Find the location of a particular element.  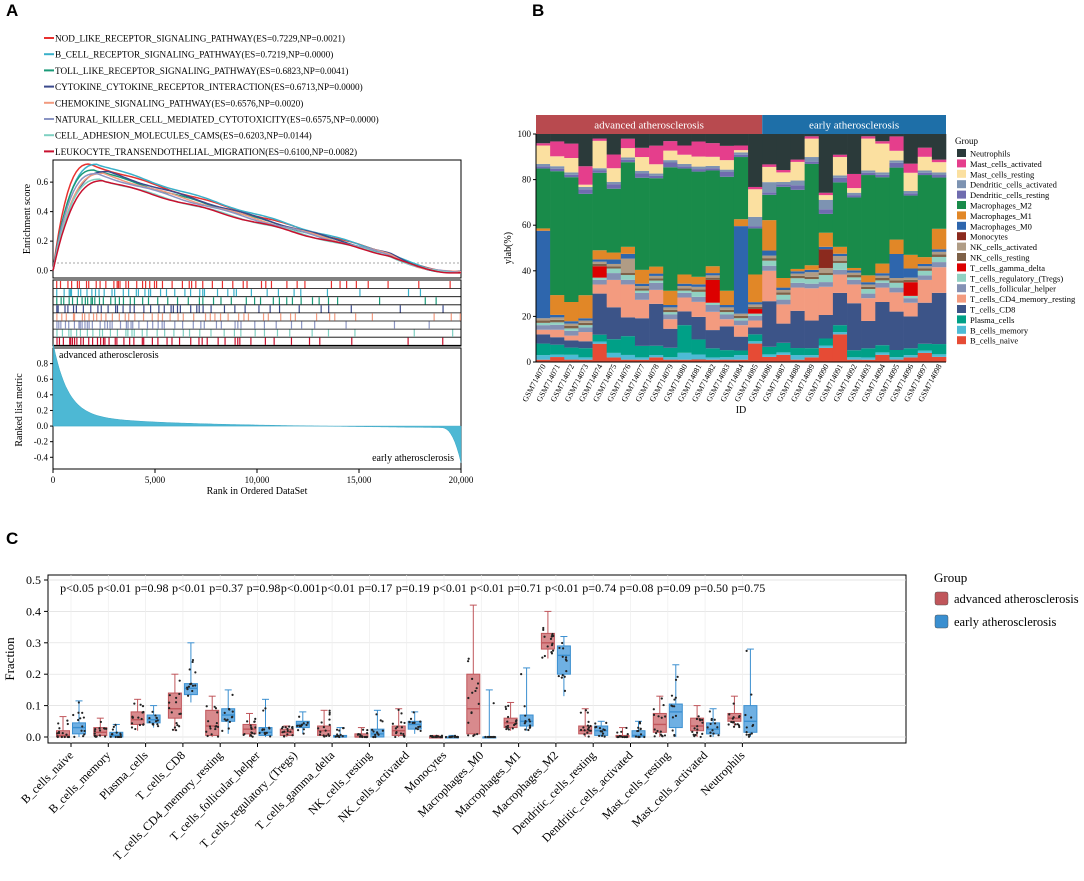

pvalue-label: p=0.37 is located at coordinates (226, 588).